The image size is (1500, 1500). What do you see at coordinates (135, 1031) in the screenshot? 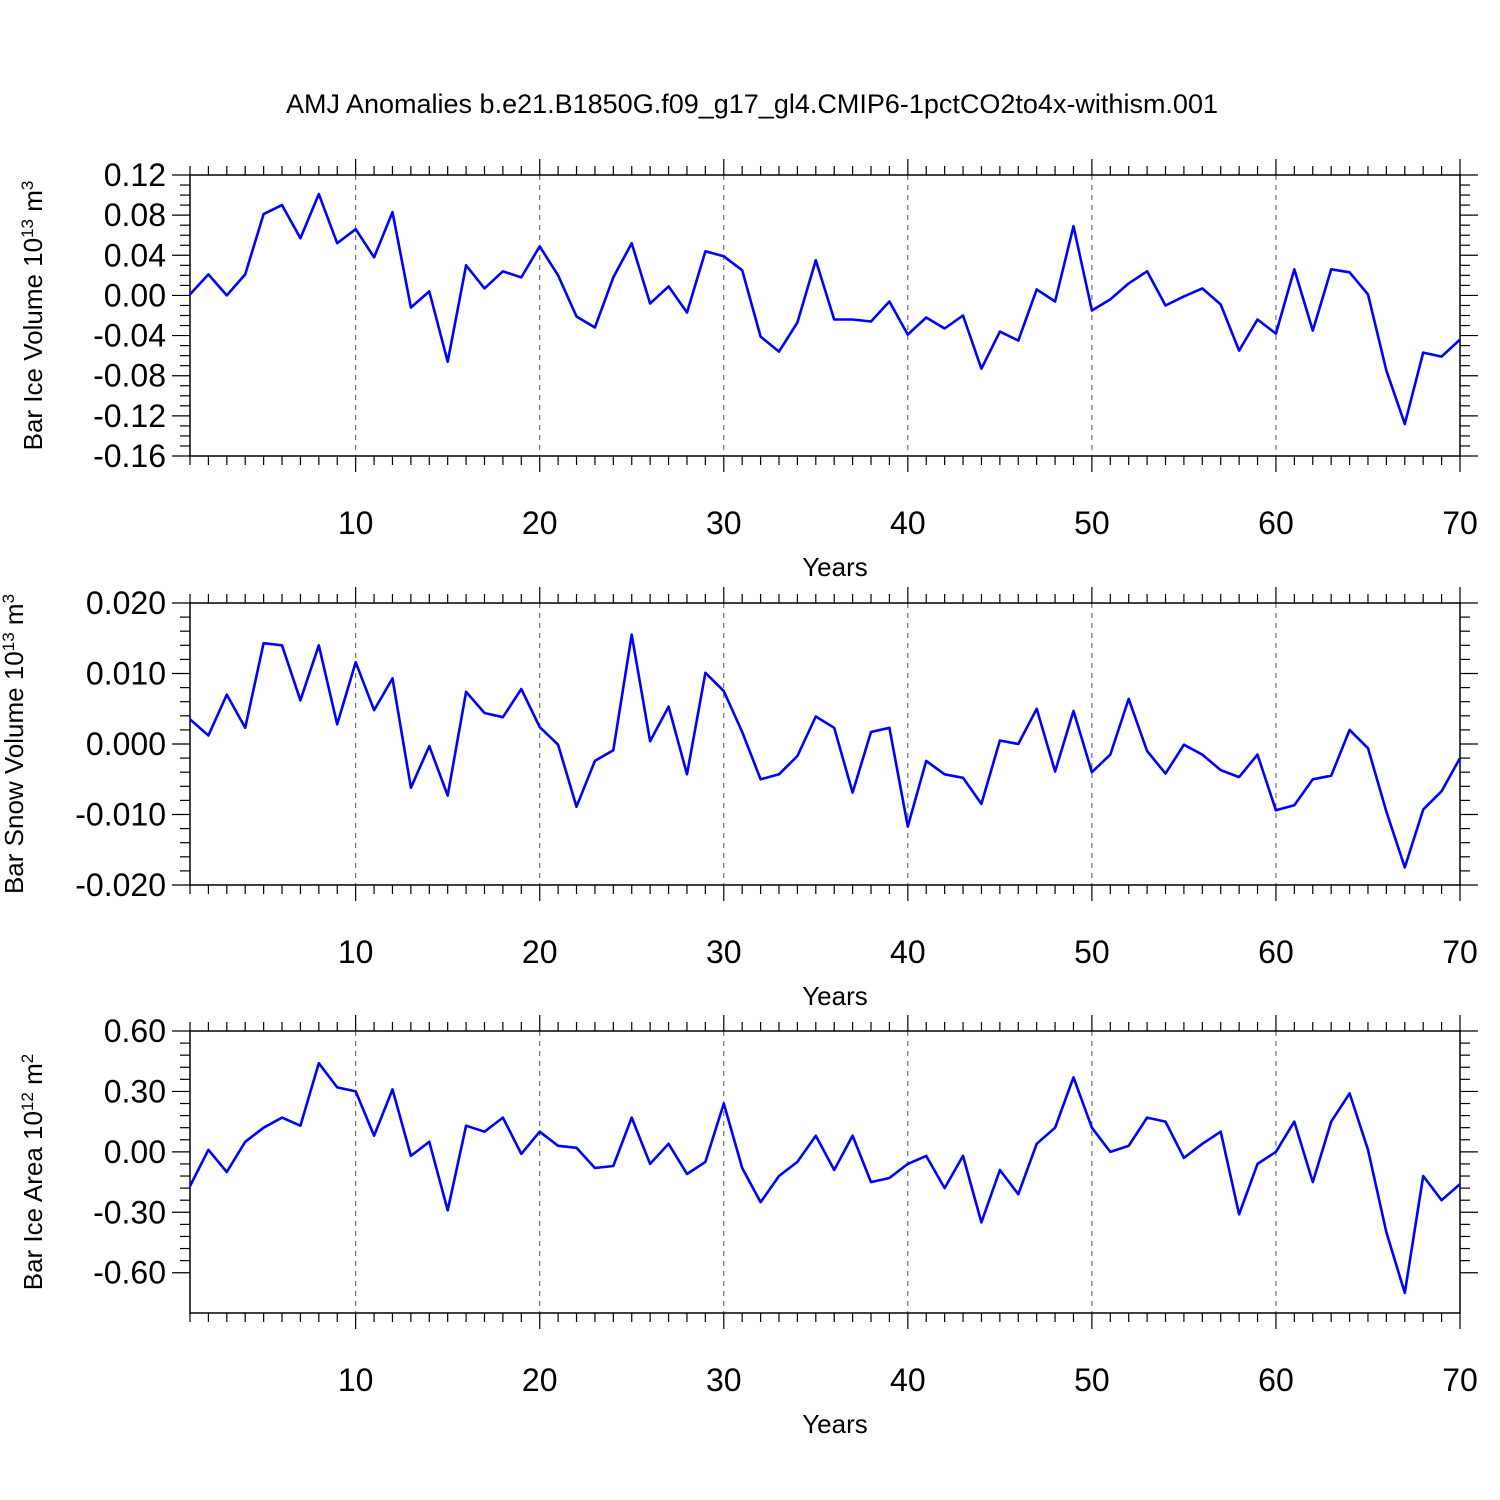
I see `y-tick-label: 0.60` at bounding box center [135, 1031].